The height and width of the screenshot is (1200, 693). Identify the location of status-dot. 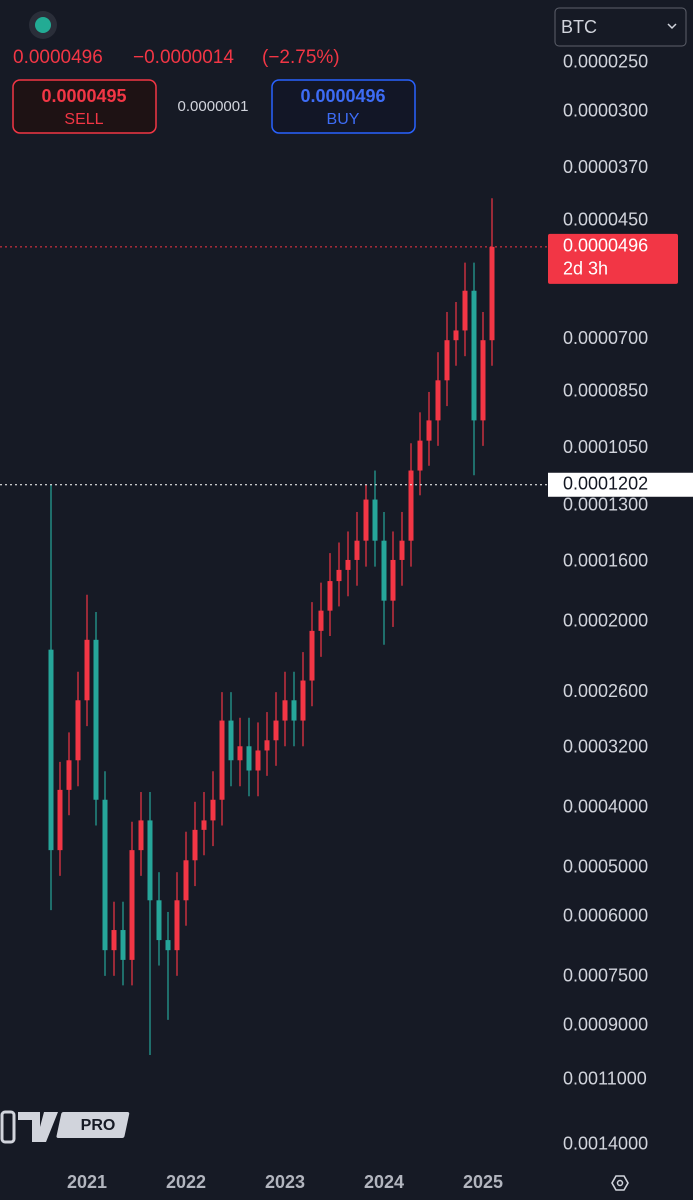
(43, 25).